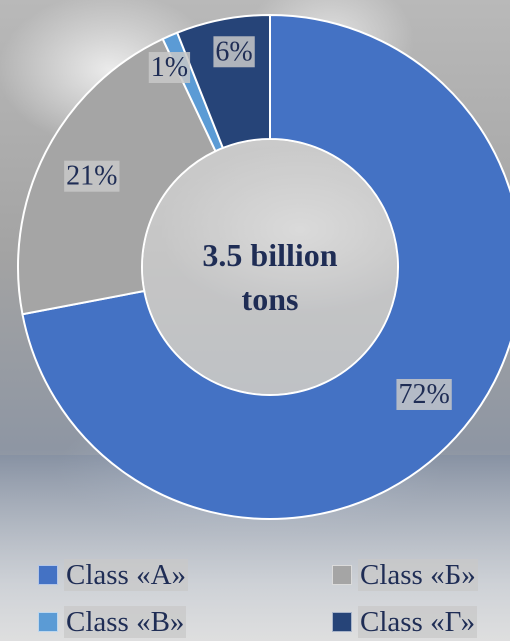  I want to click on legend-item-class-g: Class «Г», so click(405, 622).